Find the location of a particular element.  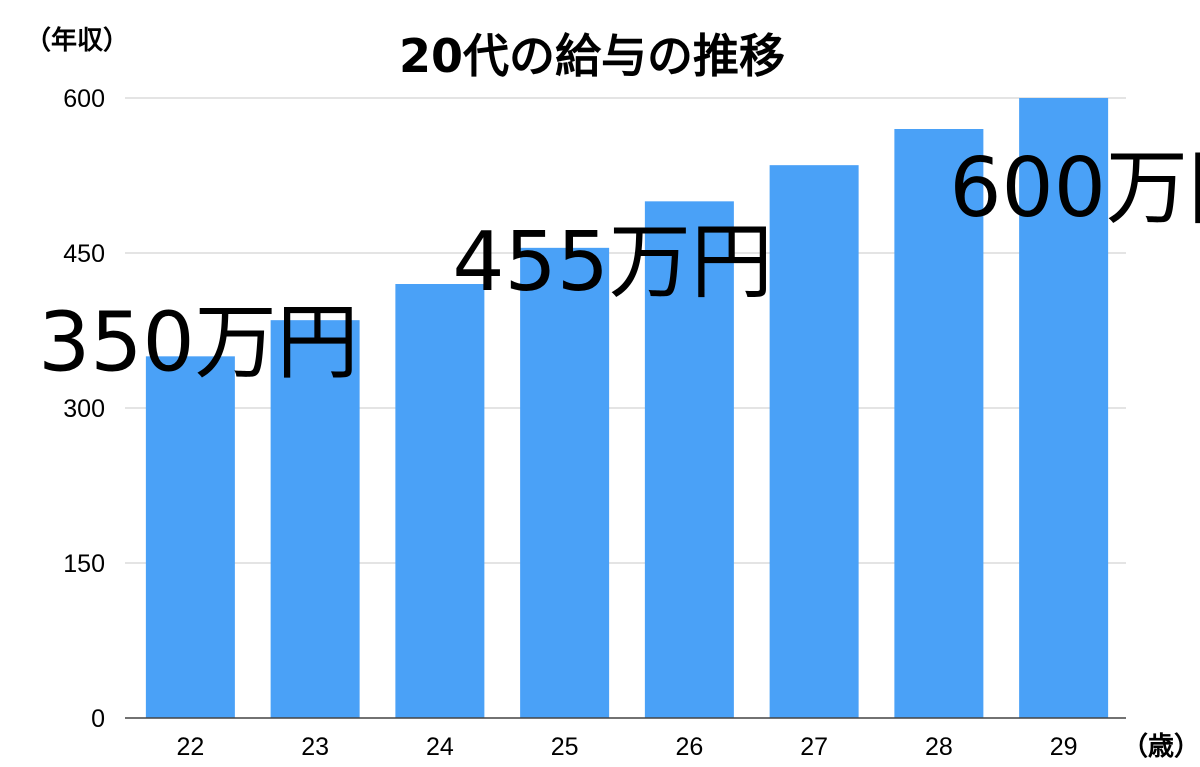

x-tick-label: 27 is located at coordinates (814, 747).